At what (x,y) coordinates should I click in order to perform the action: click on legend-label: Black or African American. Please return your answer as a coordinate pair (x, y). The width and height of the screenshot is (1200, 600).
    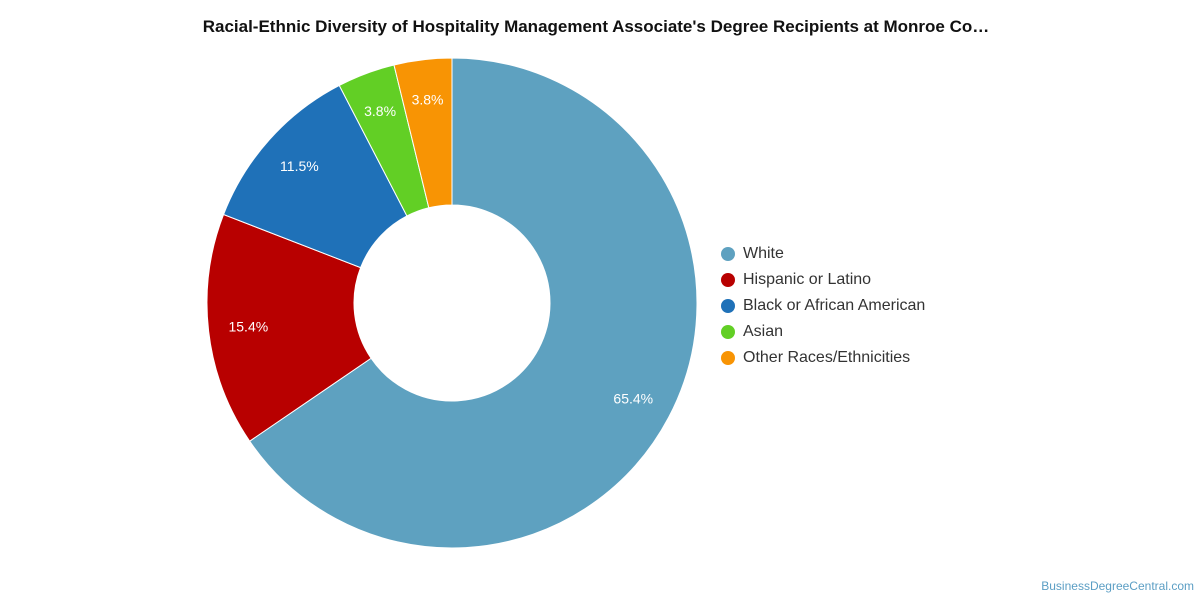
    Looking at the image, I should click on (834, 305).